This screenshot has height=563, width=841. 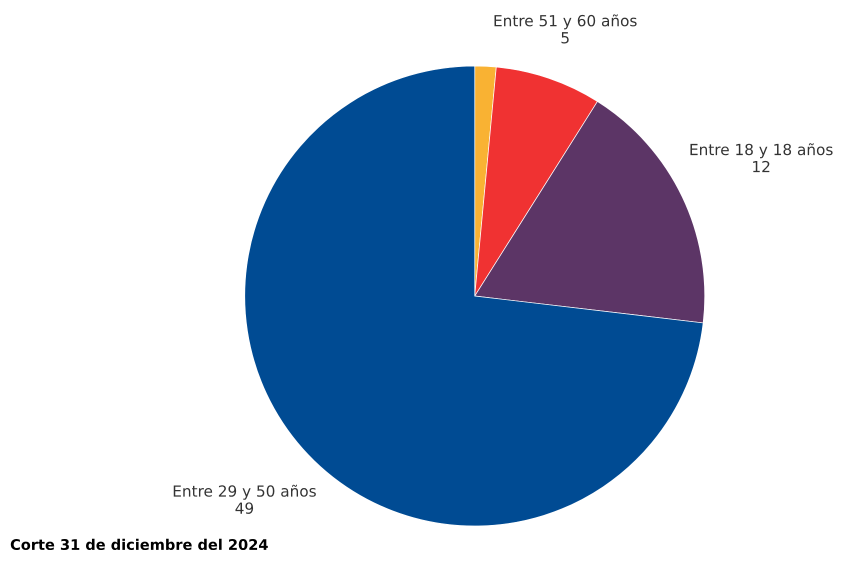 I want to click on data-label: 49, so click(x=244, y=508).